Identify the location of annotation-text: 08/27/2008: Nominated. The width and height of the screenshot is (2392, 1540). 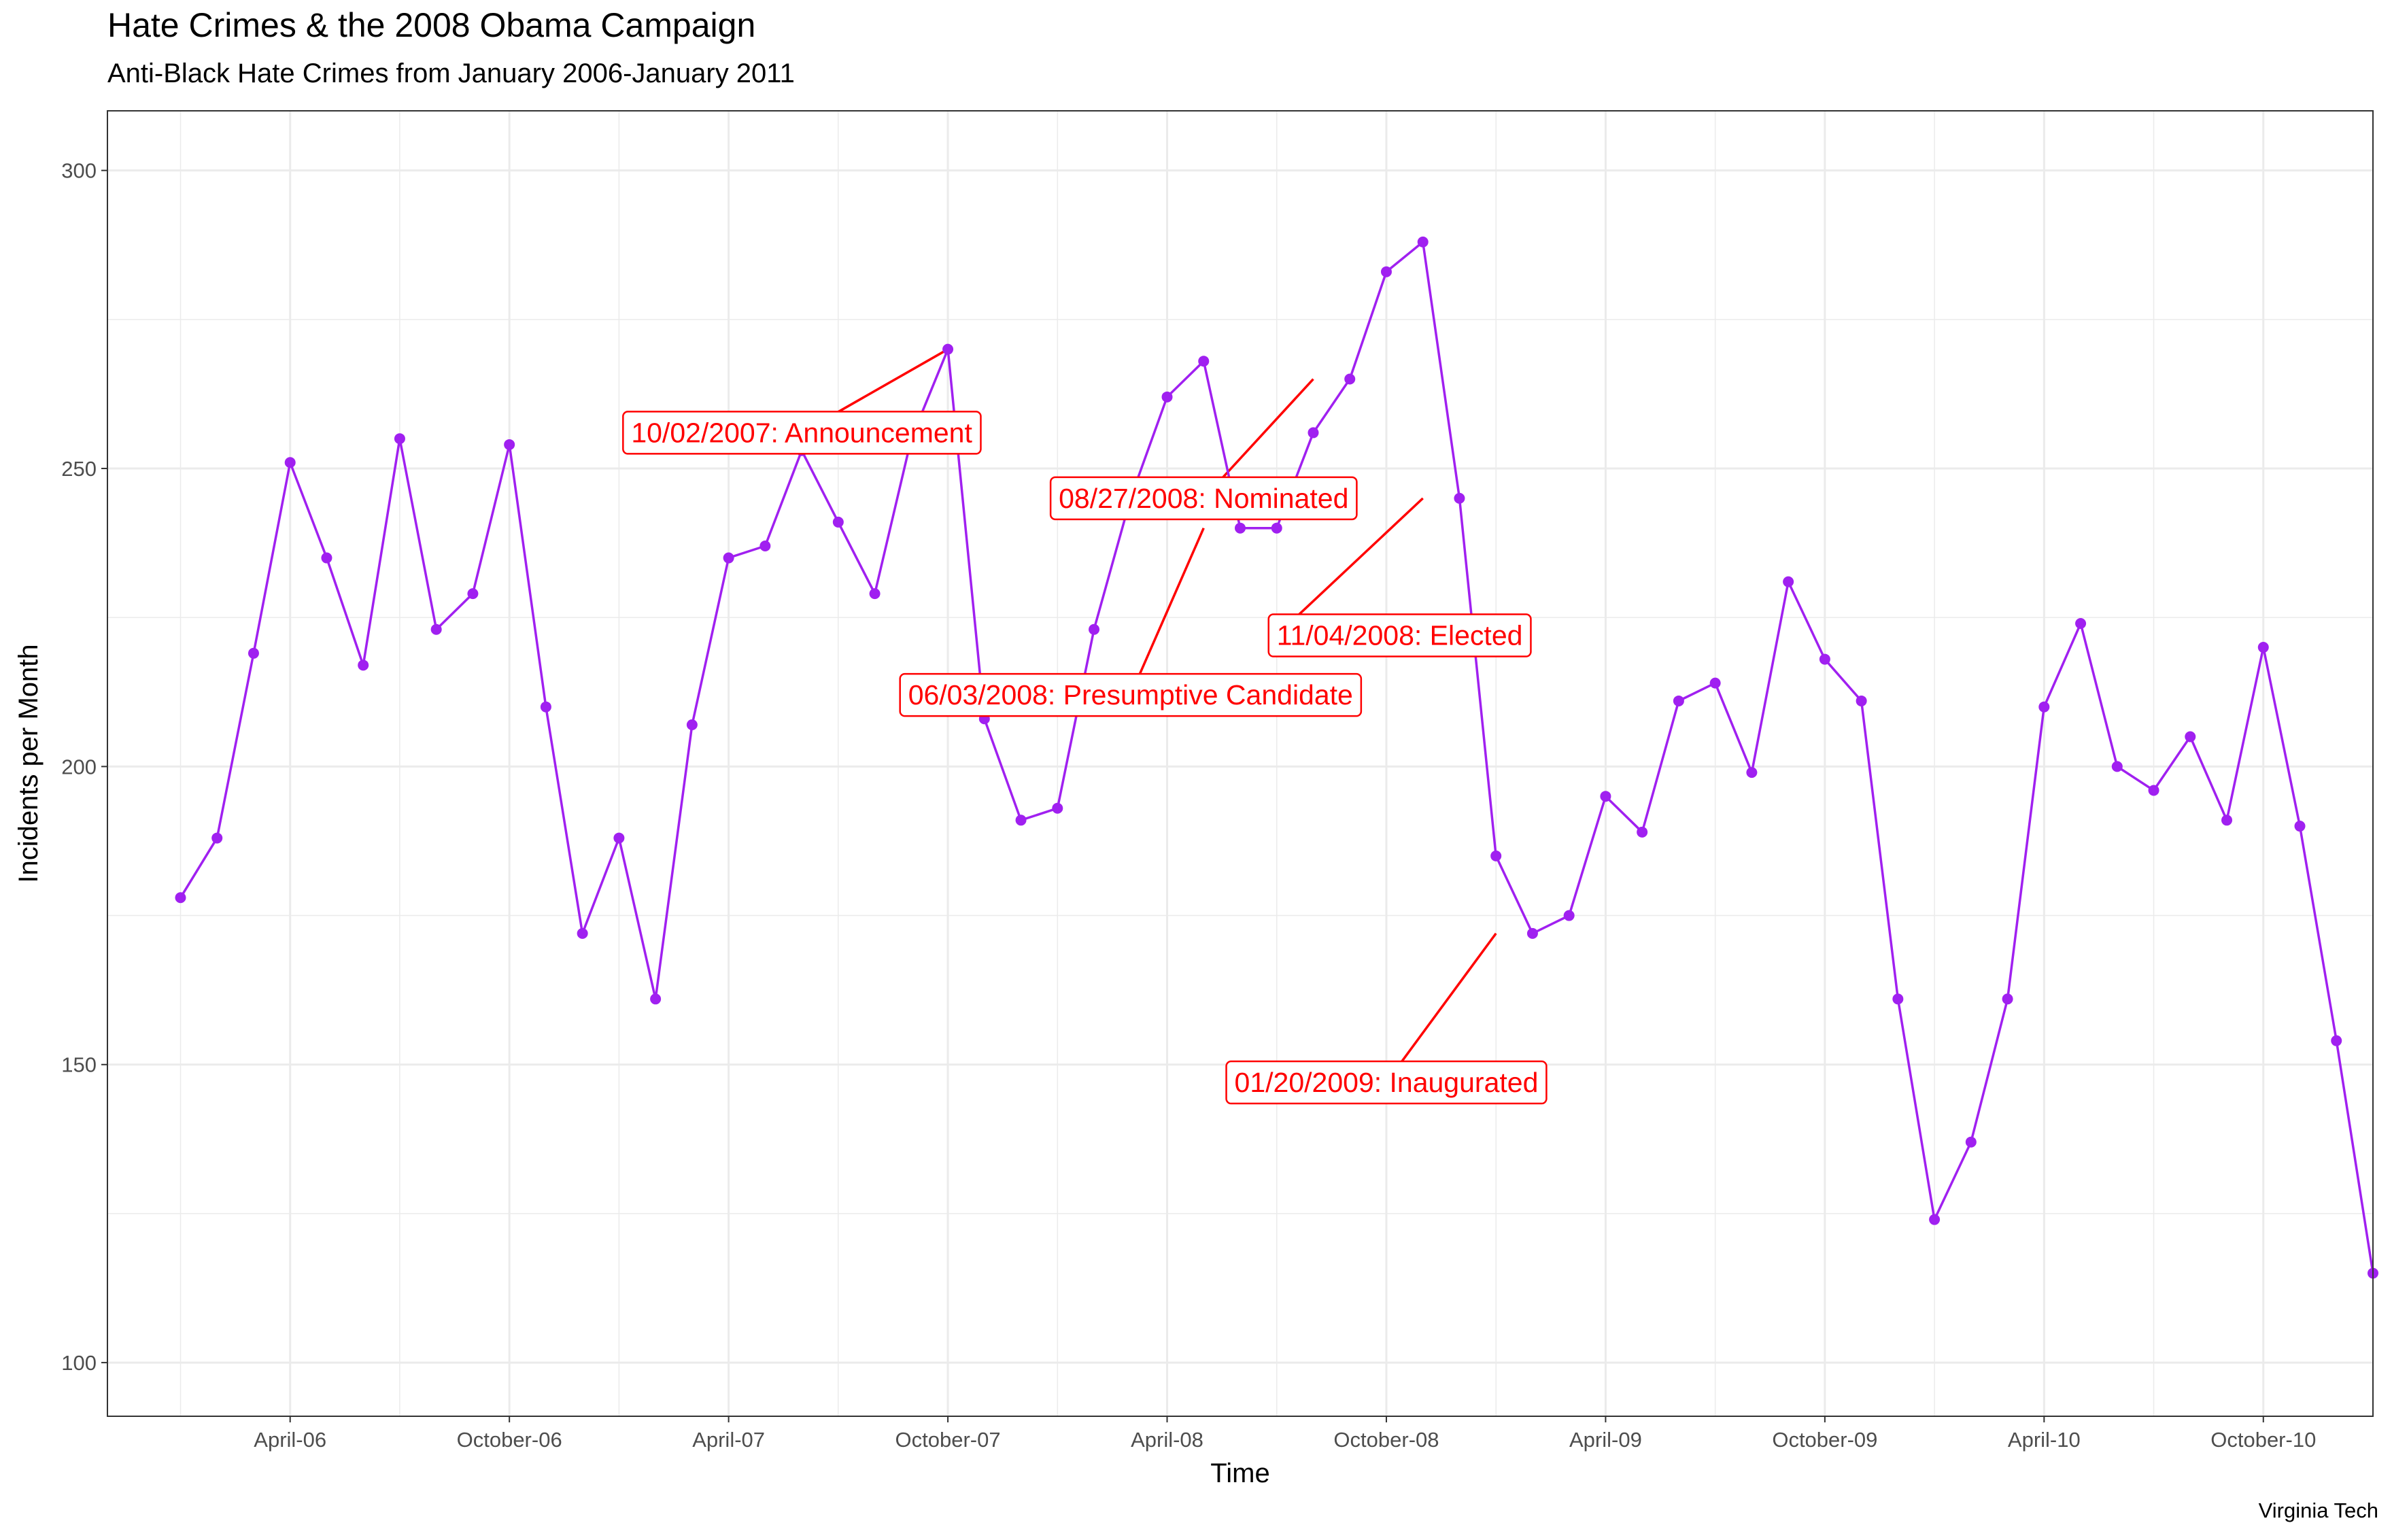
(1203, 499).